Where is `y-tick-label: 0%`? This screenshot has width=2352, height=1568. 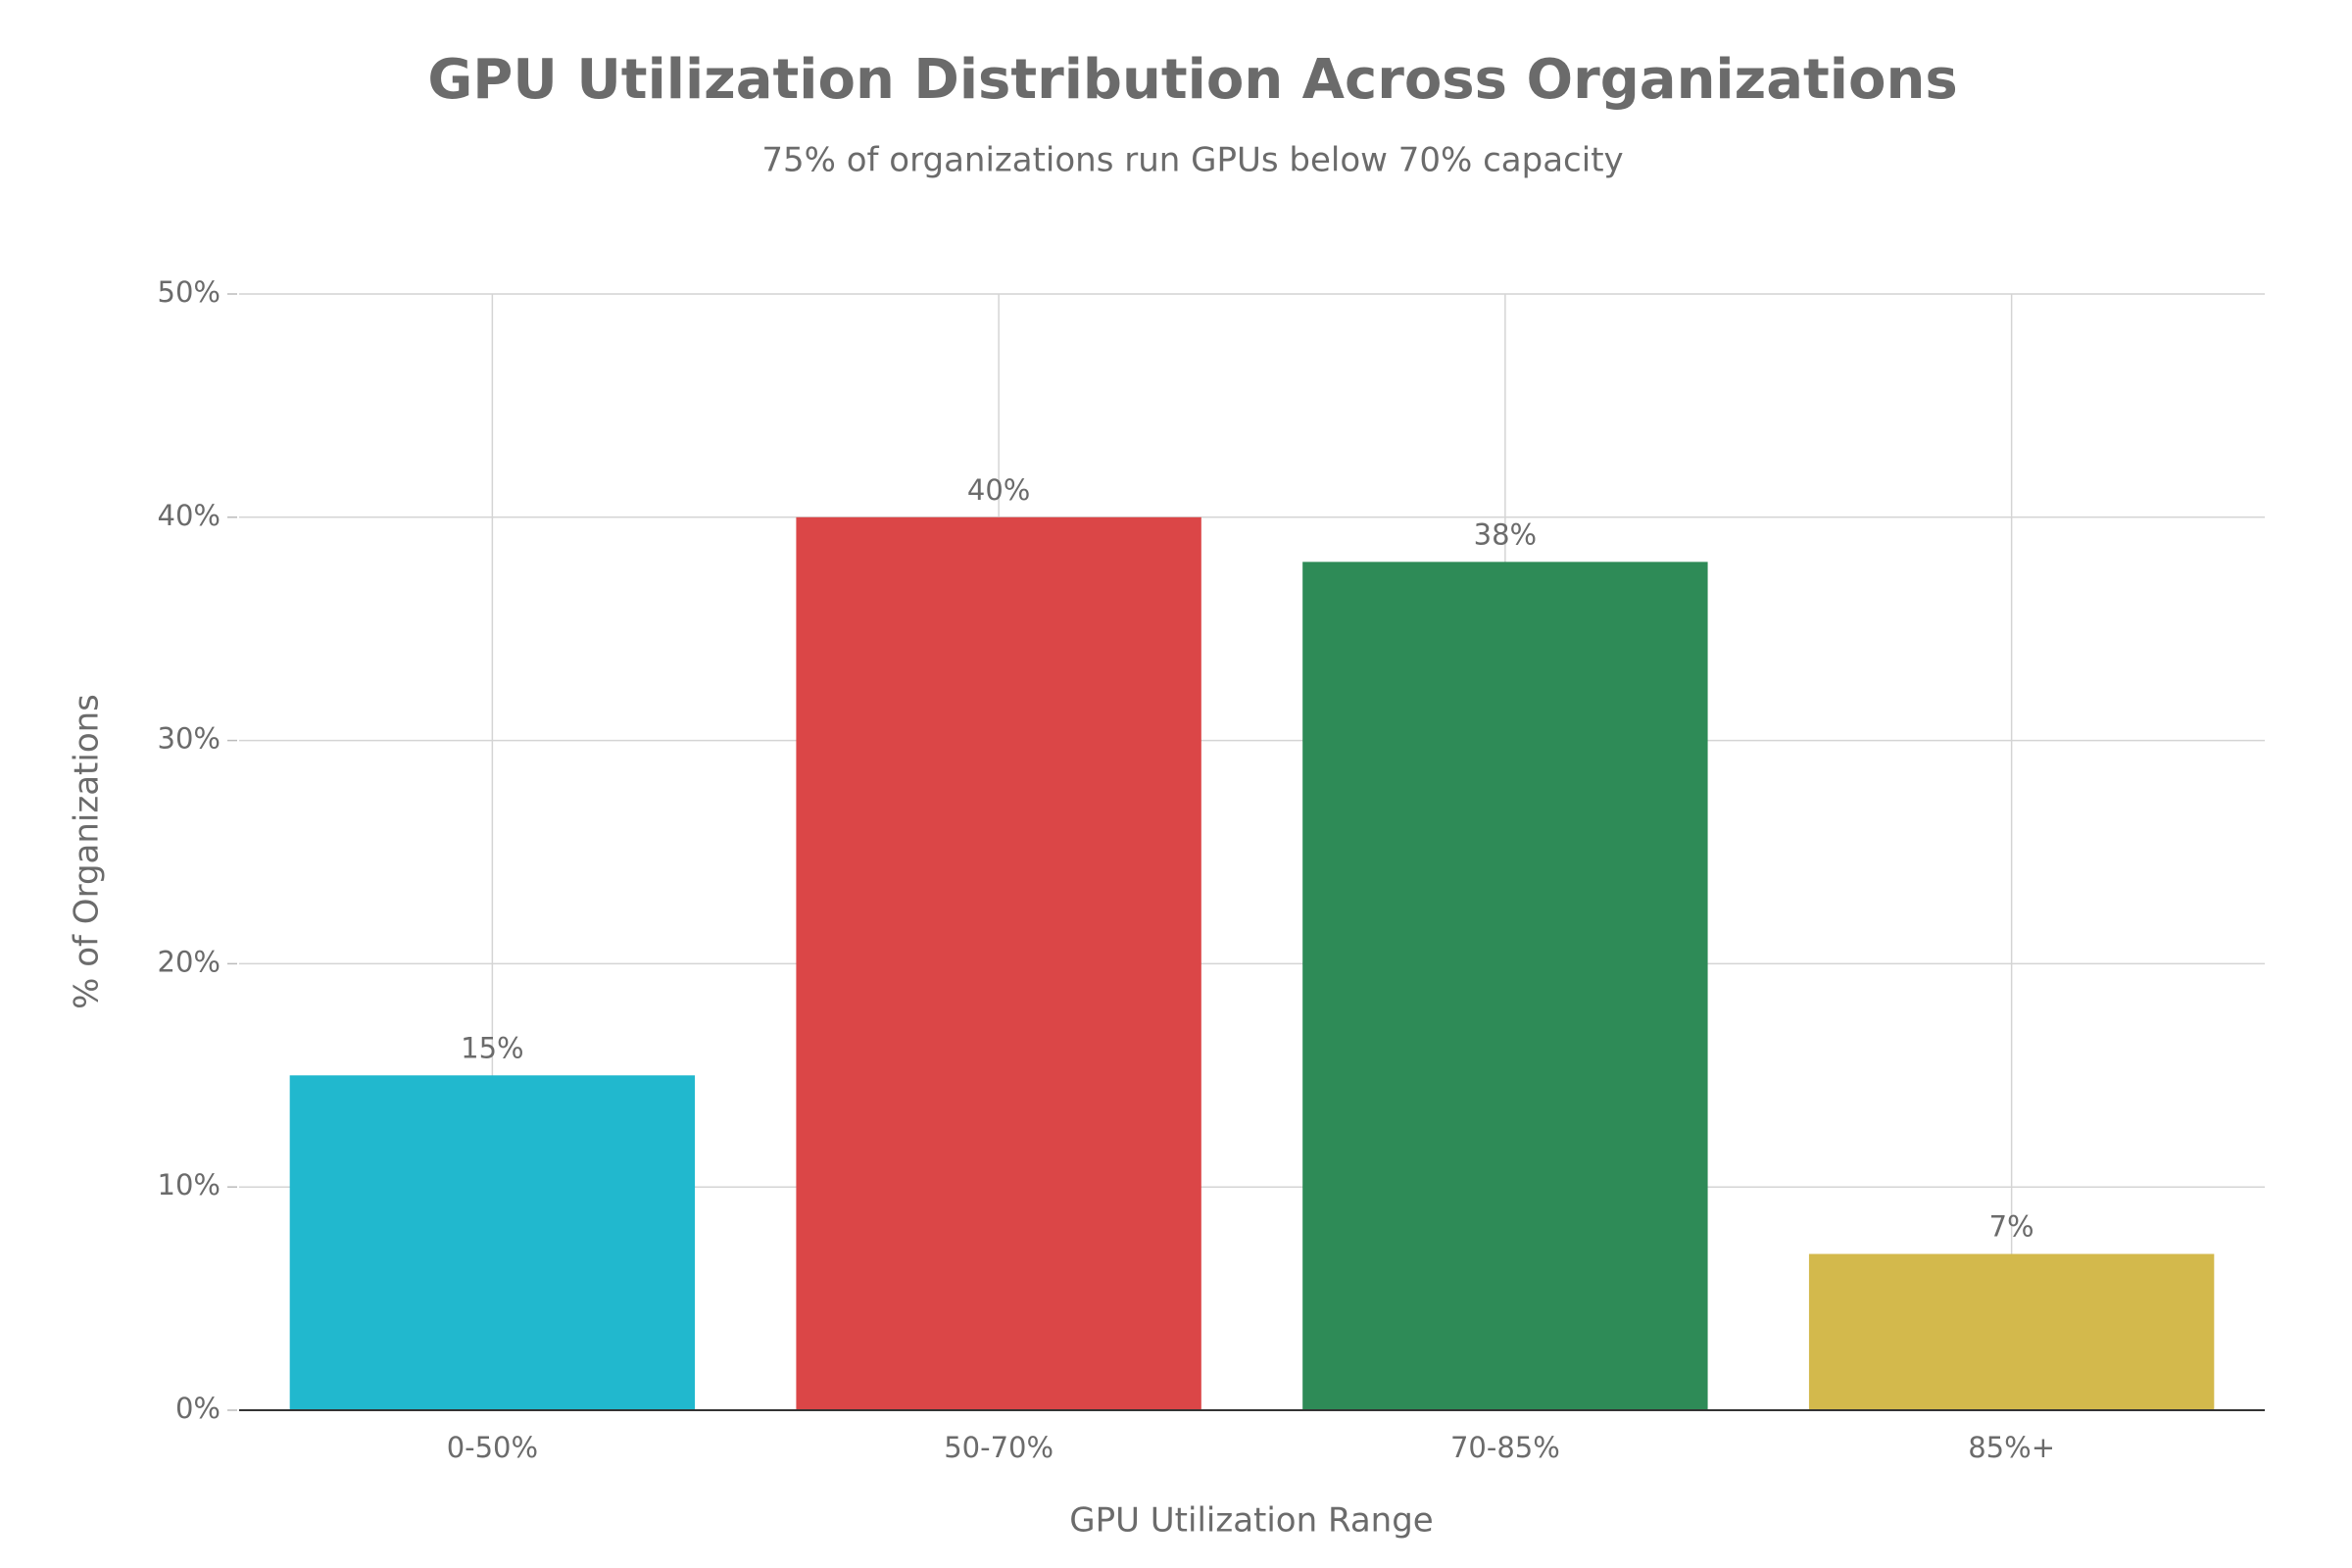 y-tick-label: 0% is located at coordinates (197, 1408).